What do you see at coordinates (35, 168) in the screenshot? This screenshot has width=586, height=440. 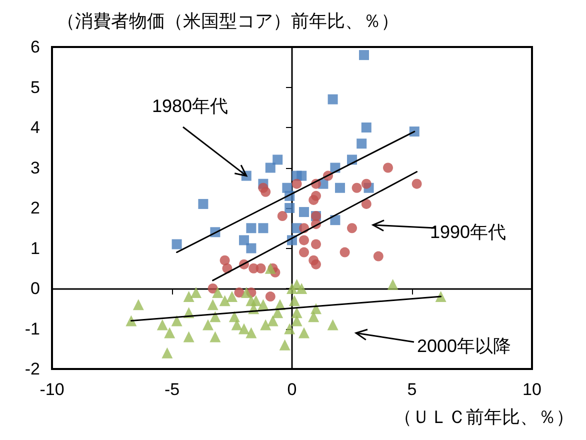 I see `y-tick-label: 3` at bounding box center [35, 168].